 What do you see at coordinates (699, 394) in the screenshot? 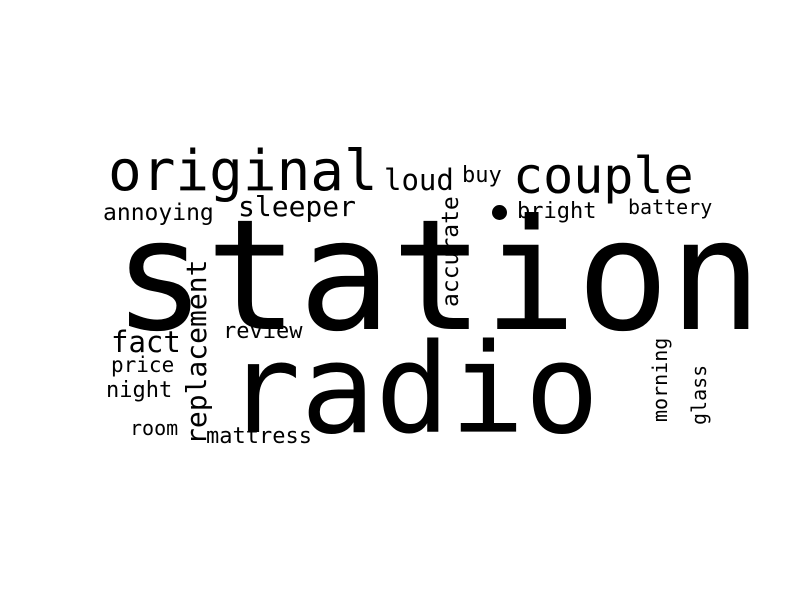
I see `word-glass: glass` at bounding box center [699, 394].